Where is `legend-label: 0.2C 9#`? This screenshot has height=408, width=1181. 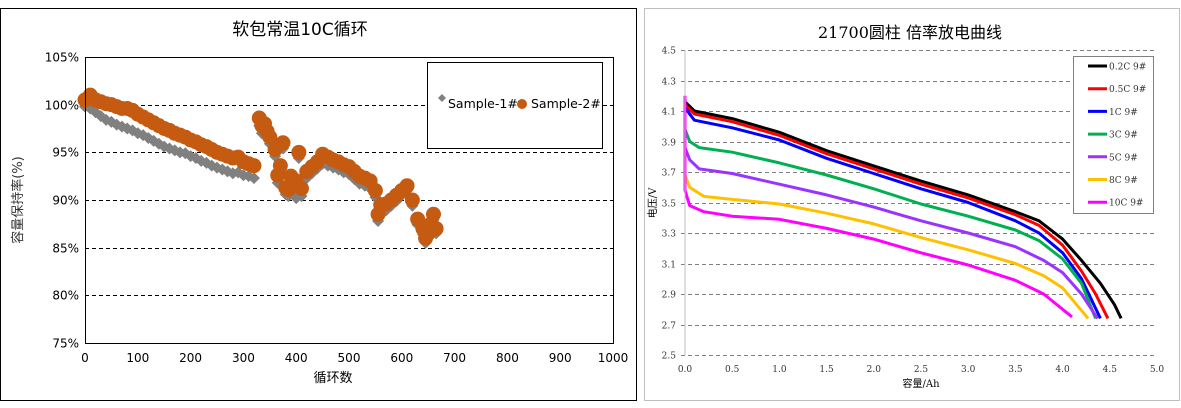 legend-label: 0.2C 9# is located at coordinates (1127, 68).